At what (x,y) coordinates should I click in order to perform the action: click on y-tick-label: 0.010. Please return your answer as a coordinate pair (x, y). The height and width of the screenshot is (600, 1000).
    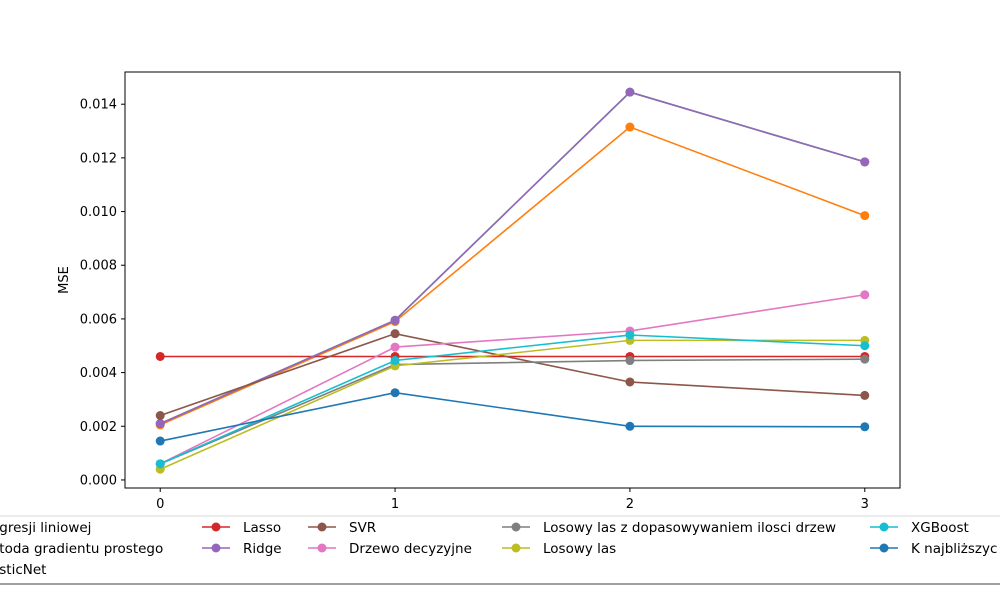
    Looking at the image, I should click on (98, 212).